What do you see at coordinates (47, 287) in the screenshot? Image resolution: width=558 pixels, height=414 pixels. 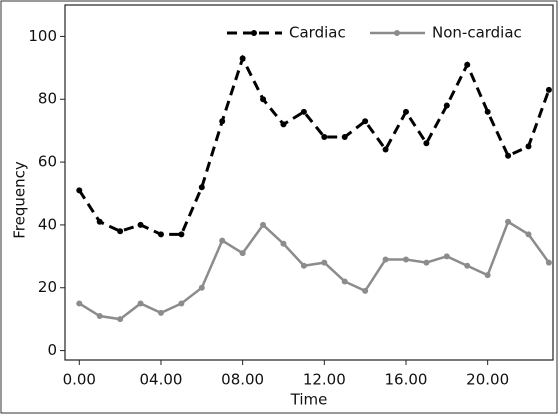 I see `y-tick-label: 20` at bounding box center [47, 287].